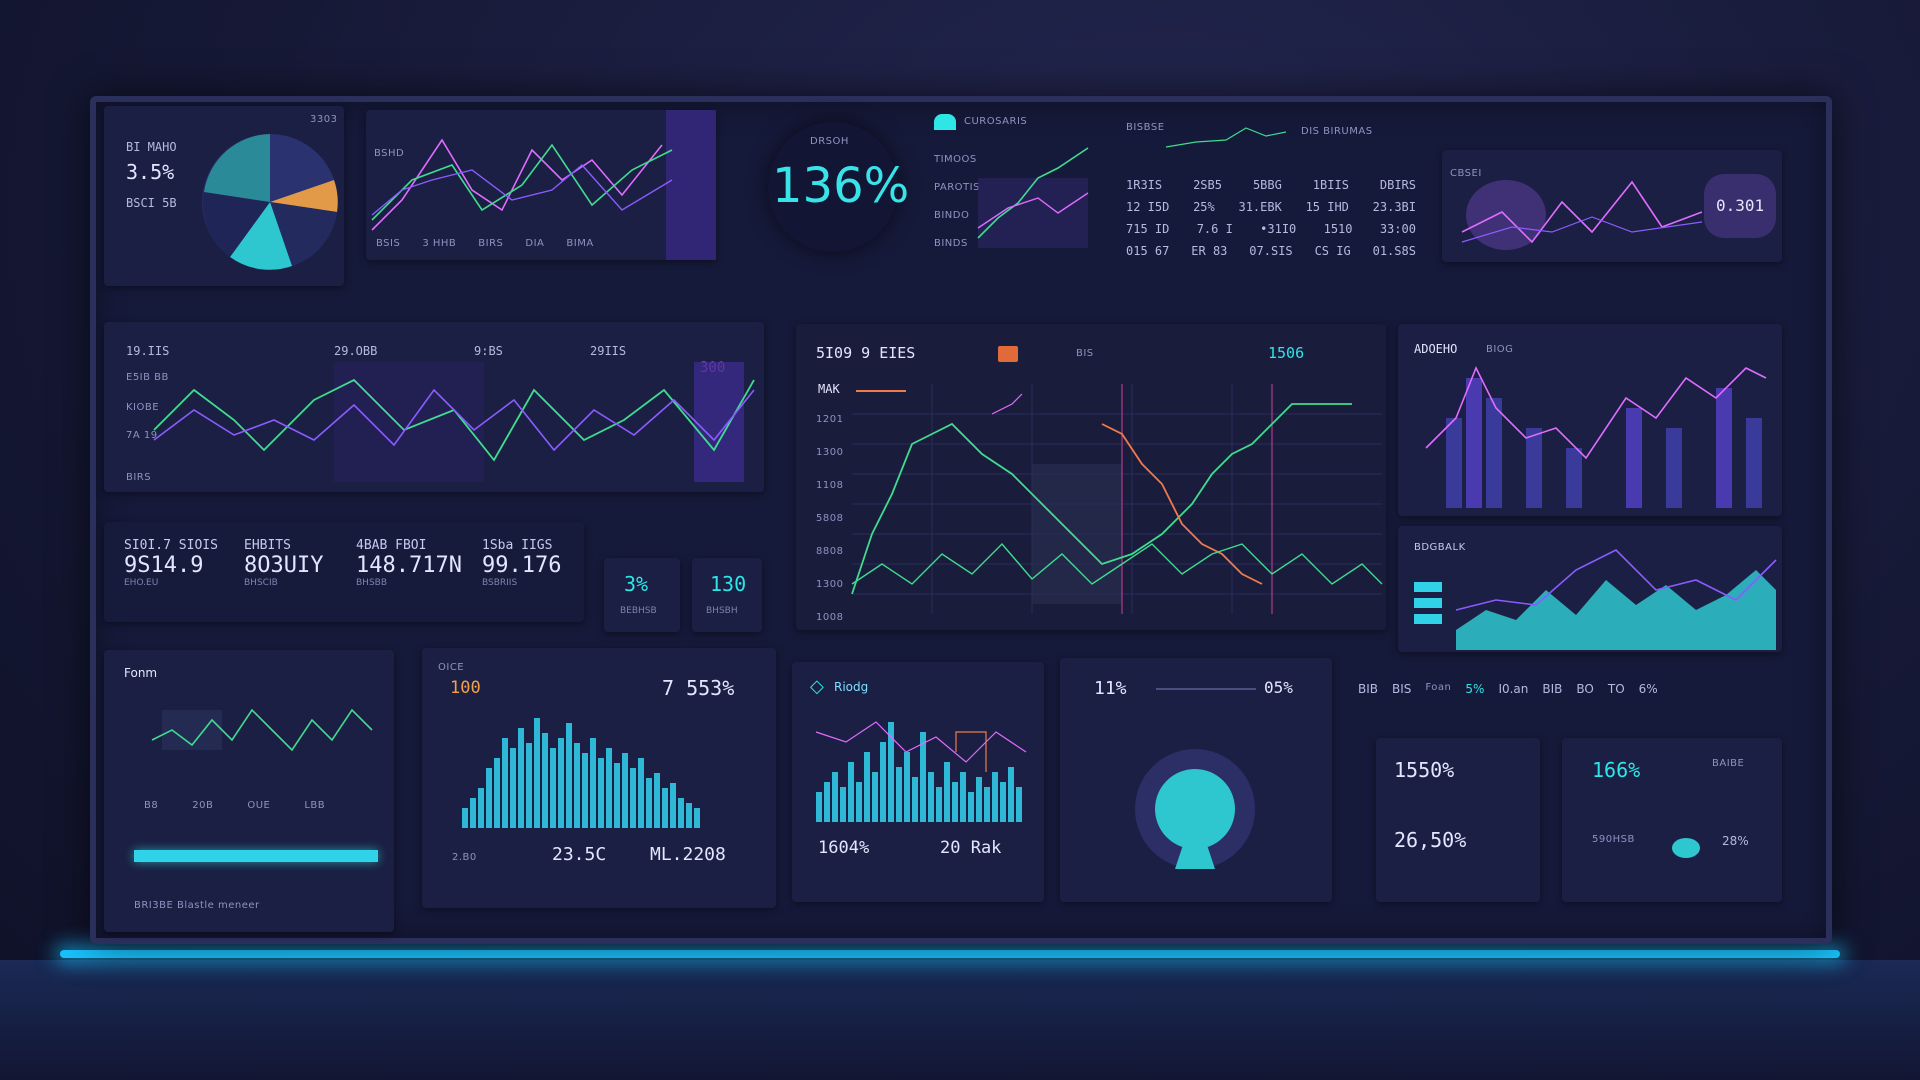  What do you see at coordinates (1337, 131) in the screenshot?
I see `table-title-b: DIS BIRUMAS` at bounding box center [1337, 131].